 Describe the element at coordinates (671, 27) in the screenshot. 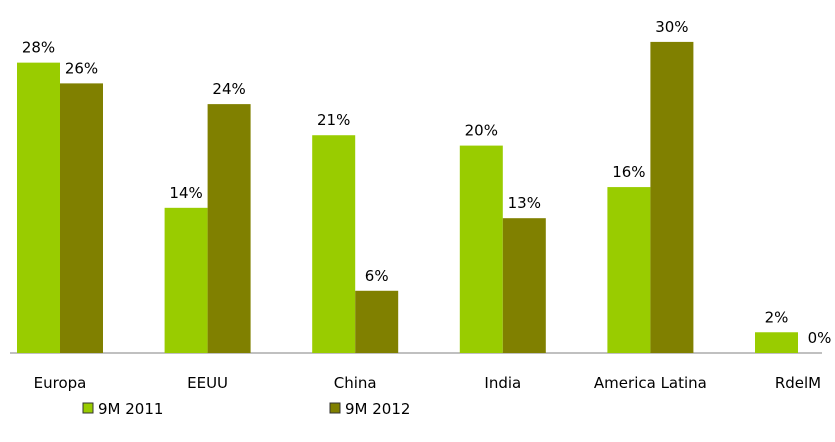

I see `data-label: 30%` at that location.